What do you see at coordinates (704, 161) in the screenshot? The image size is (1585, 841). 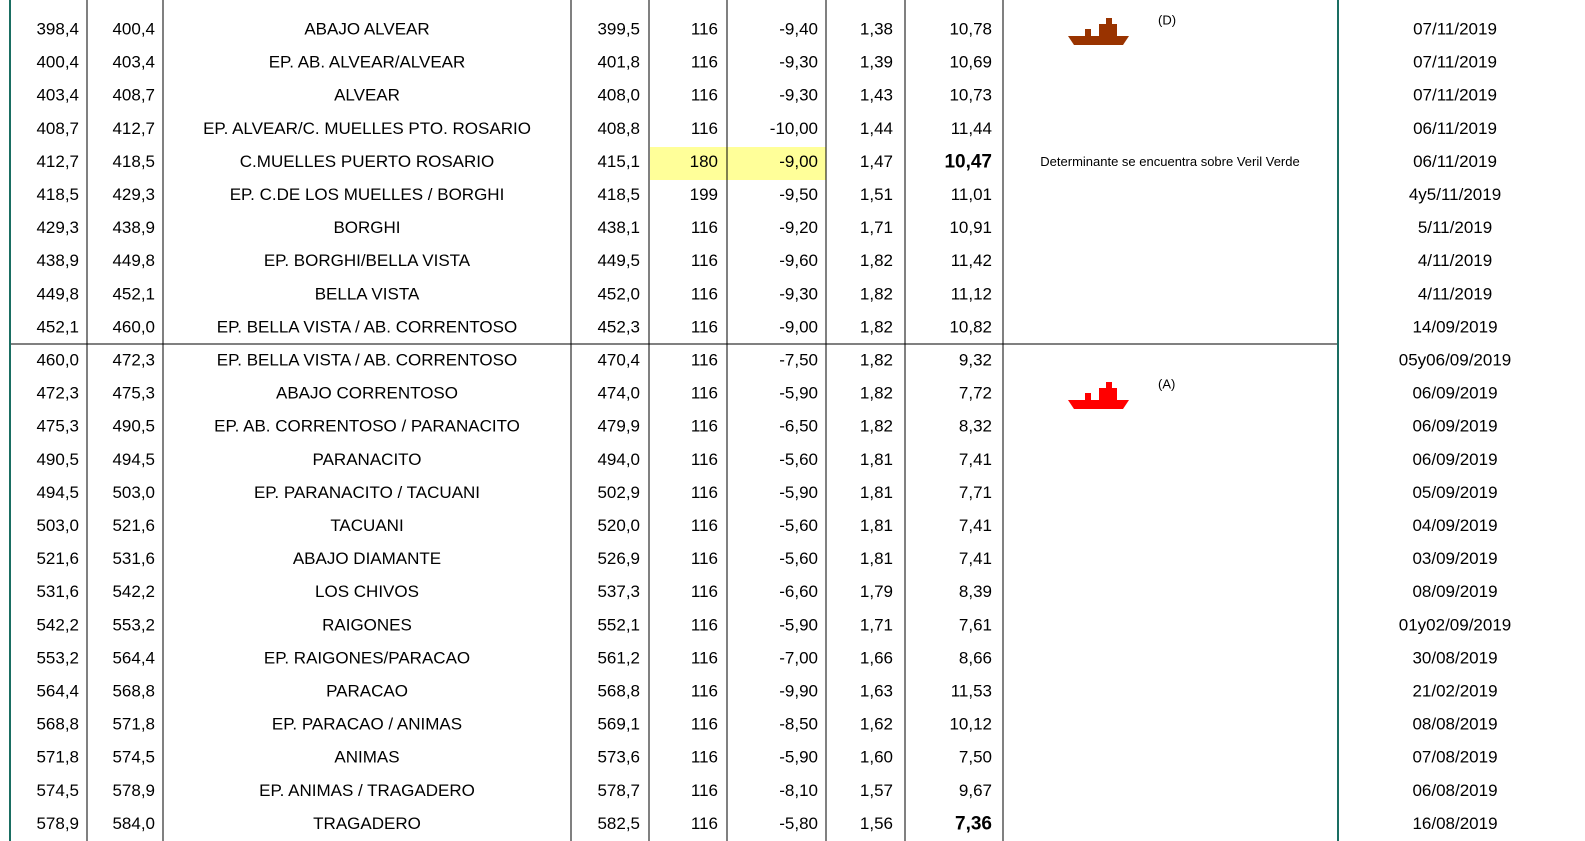 I see `width: 180` at bounding box center [704, 161].